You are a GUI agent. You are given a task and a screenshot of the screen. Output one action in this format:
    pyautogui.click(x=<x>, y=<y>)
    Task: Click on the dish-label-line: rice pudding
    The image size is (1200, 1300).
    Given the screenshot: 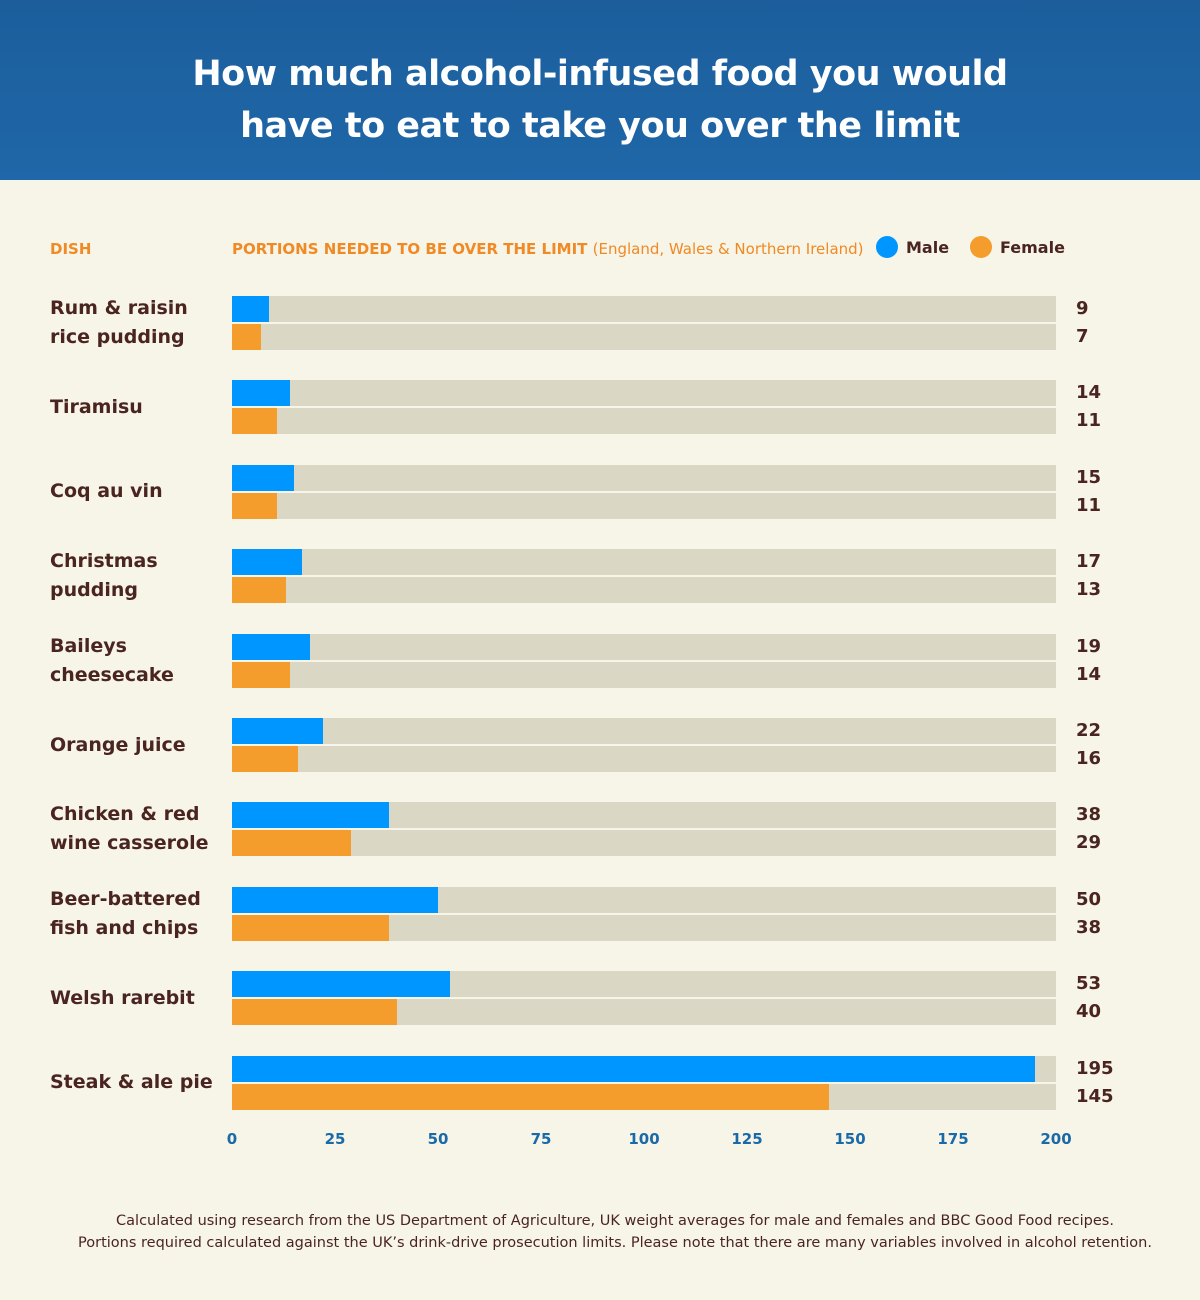 What is the action you would take?
    pyautogui.click(x=117, y=337)
    